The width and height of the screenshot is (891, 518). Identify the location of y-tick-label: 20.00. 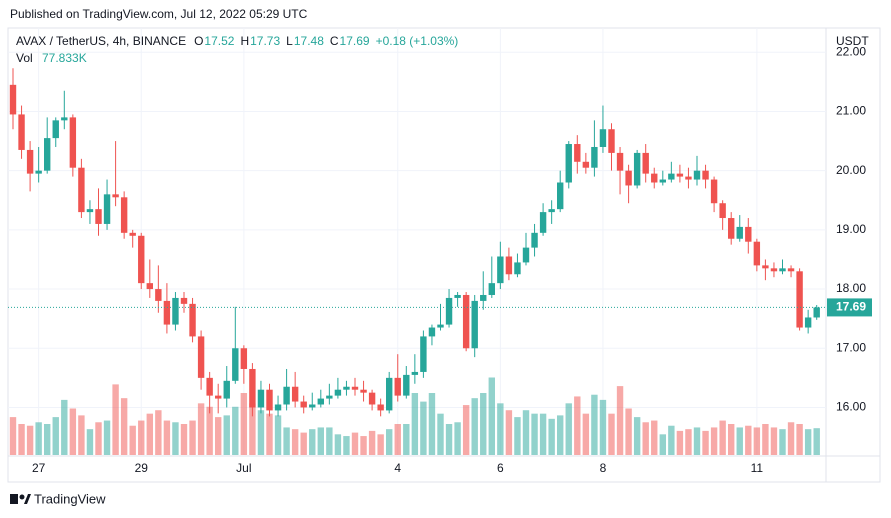
(851, 170).